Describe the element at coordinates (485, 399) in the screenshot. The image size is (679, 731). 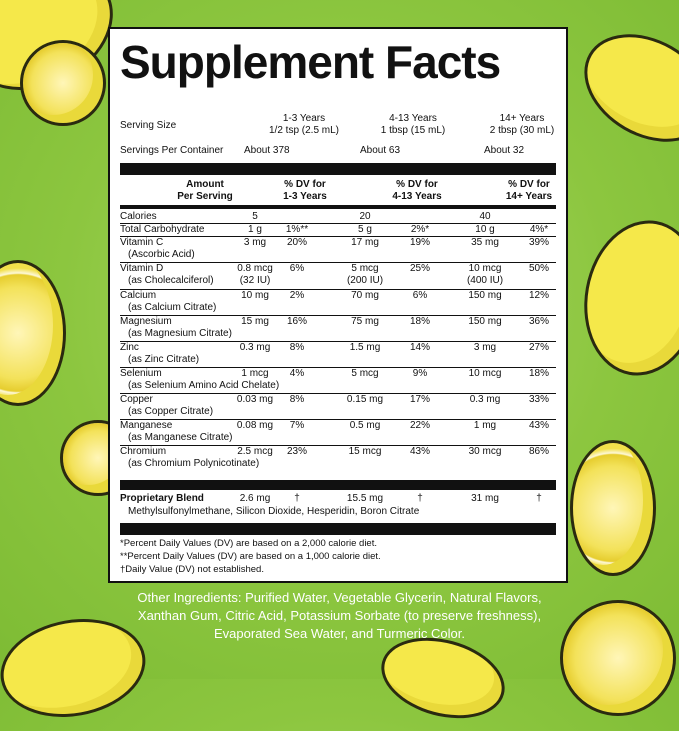
I see `amount-a3: 0.3 mg` at that location.